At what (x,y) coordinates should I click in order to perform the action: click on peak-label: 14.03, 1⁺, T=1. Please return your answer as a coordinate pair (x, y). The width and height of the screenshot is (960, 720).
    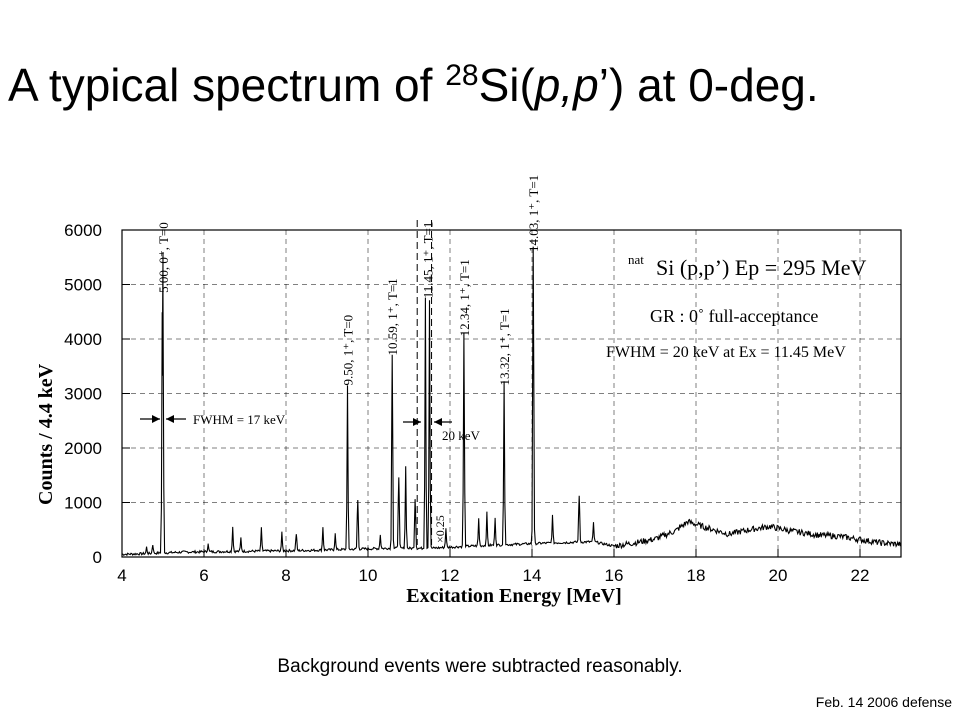
    Looking at the image, I should click on (533, 213).